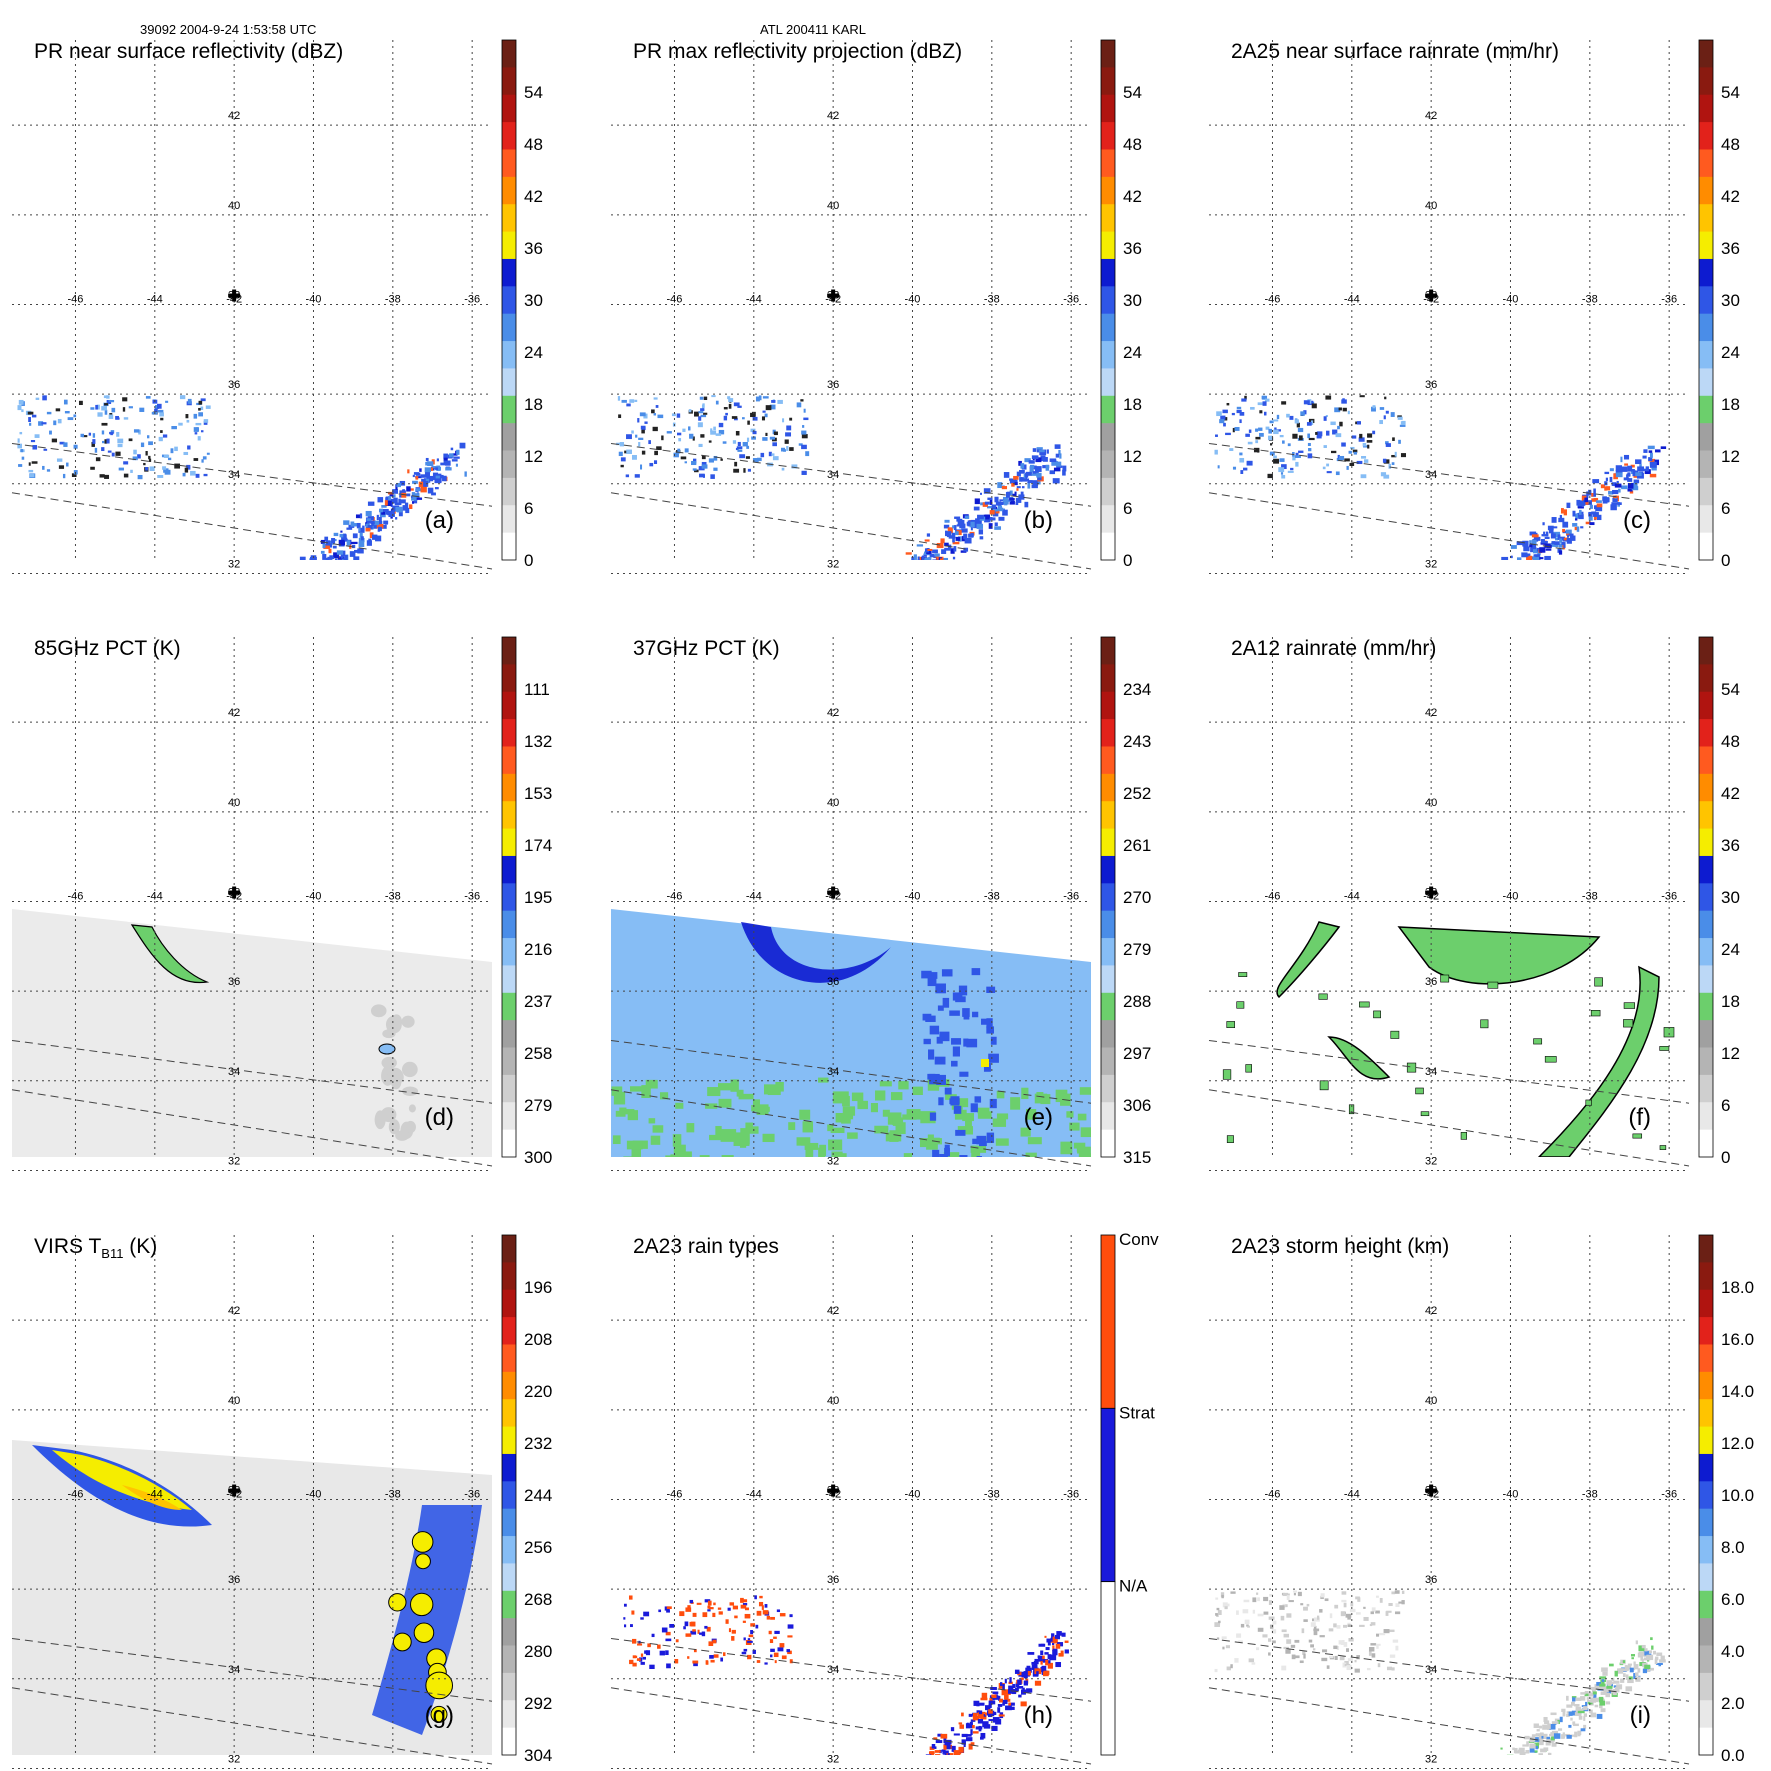 This screenshot has height=1771, width=1771. Describe the element at coordinates (1127, 560) in the screenshot. I see `colorbar-tick-label: 0` at that location.